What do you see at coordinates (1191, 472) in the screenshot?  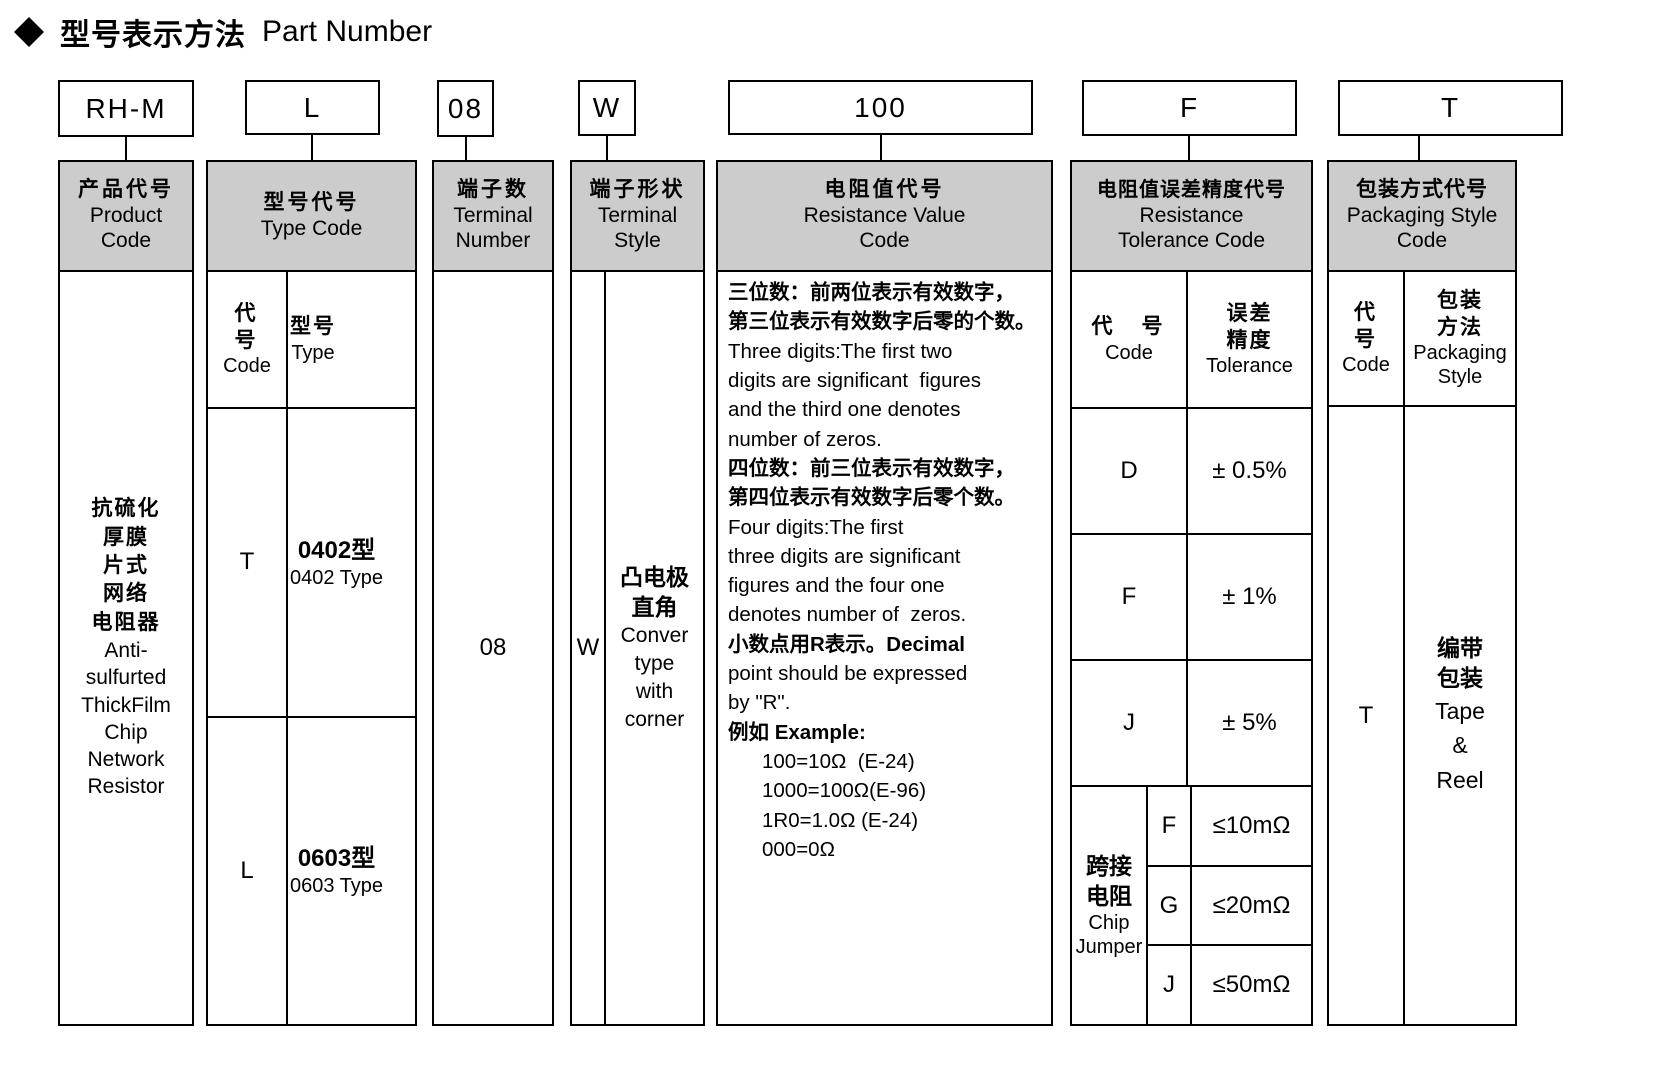 I see `tolerance-table-row: D ± 0.5%` at bounding box center [1191, 472].